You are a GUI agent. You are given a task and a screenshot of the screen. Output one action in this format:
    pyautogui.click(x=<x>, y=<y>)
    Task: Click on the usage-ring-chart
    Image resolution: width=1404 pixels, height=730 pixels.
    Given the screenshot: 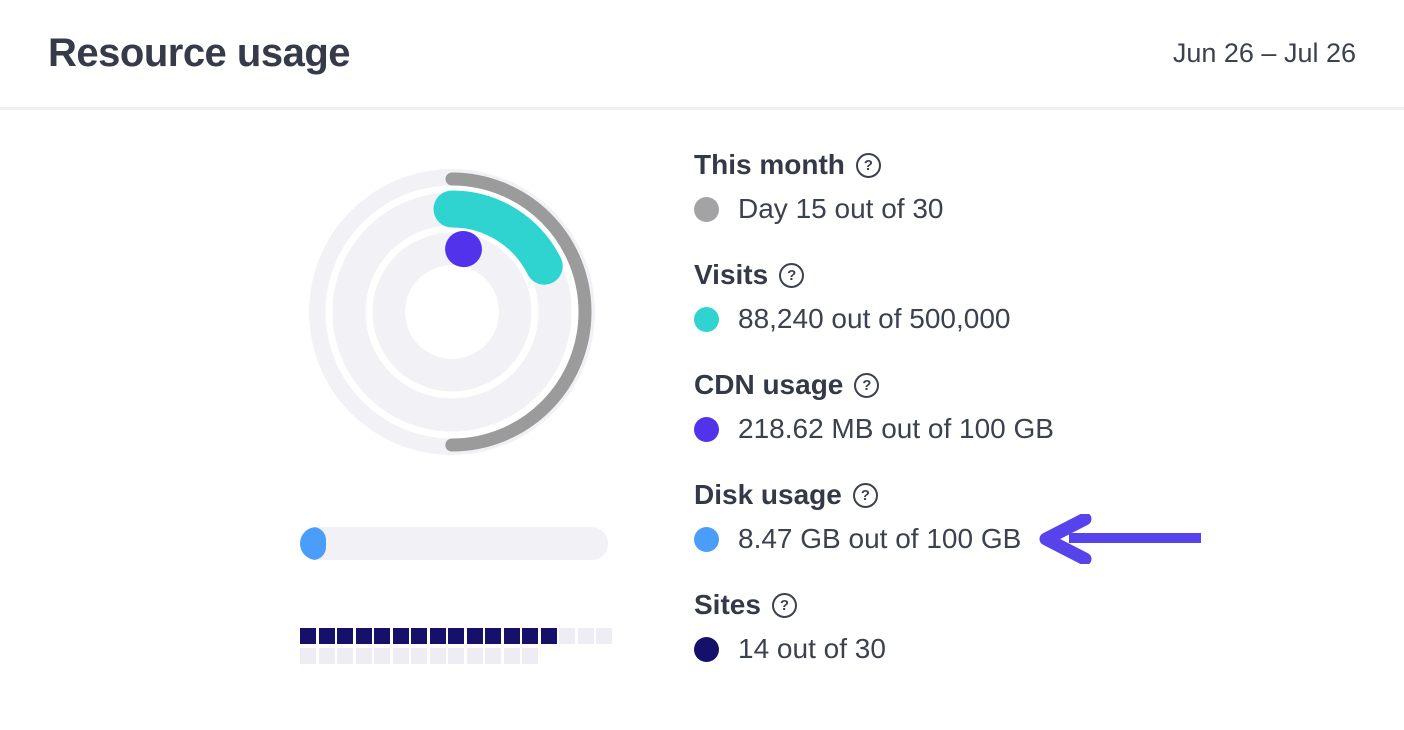 What is the action you would take?
    pyautogui.click(x=452, y=312)
    